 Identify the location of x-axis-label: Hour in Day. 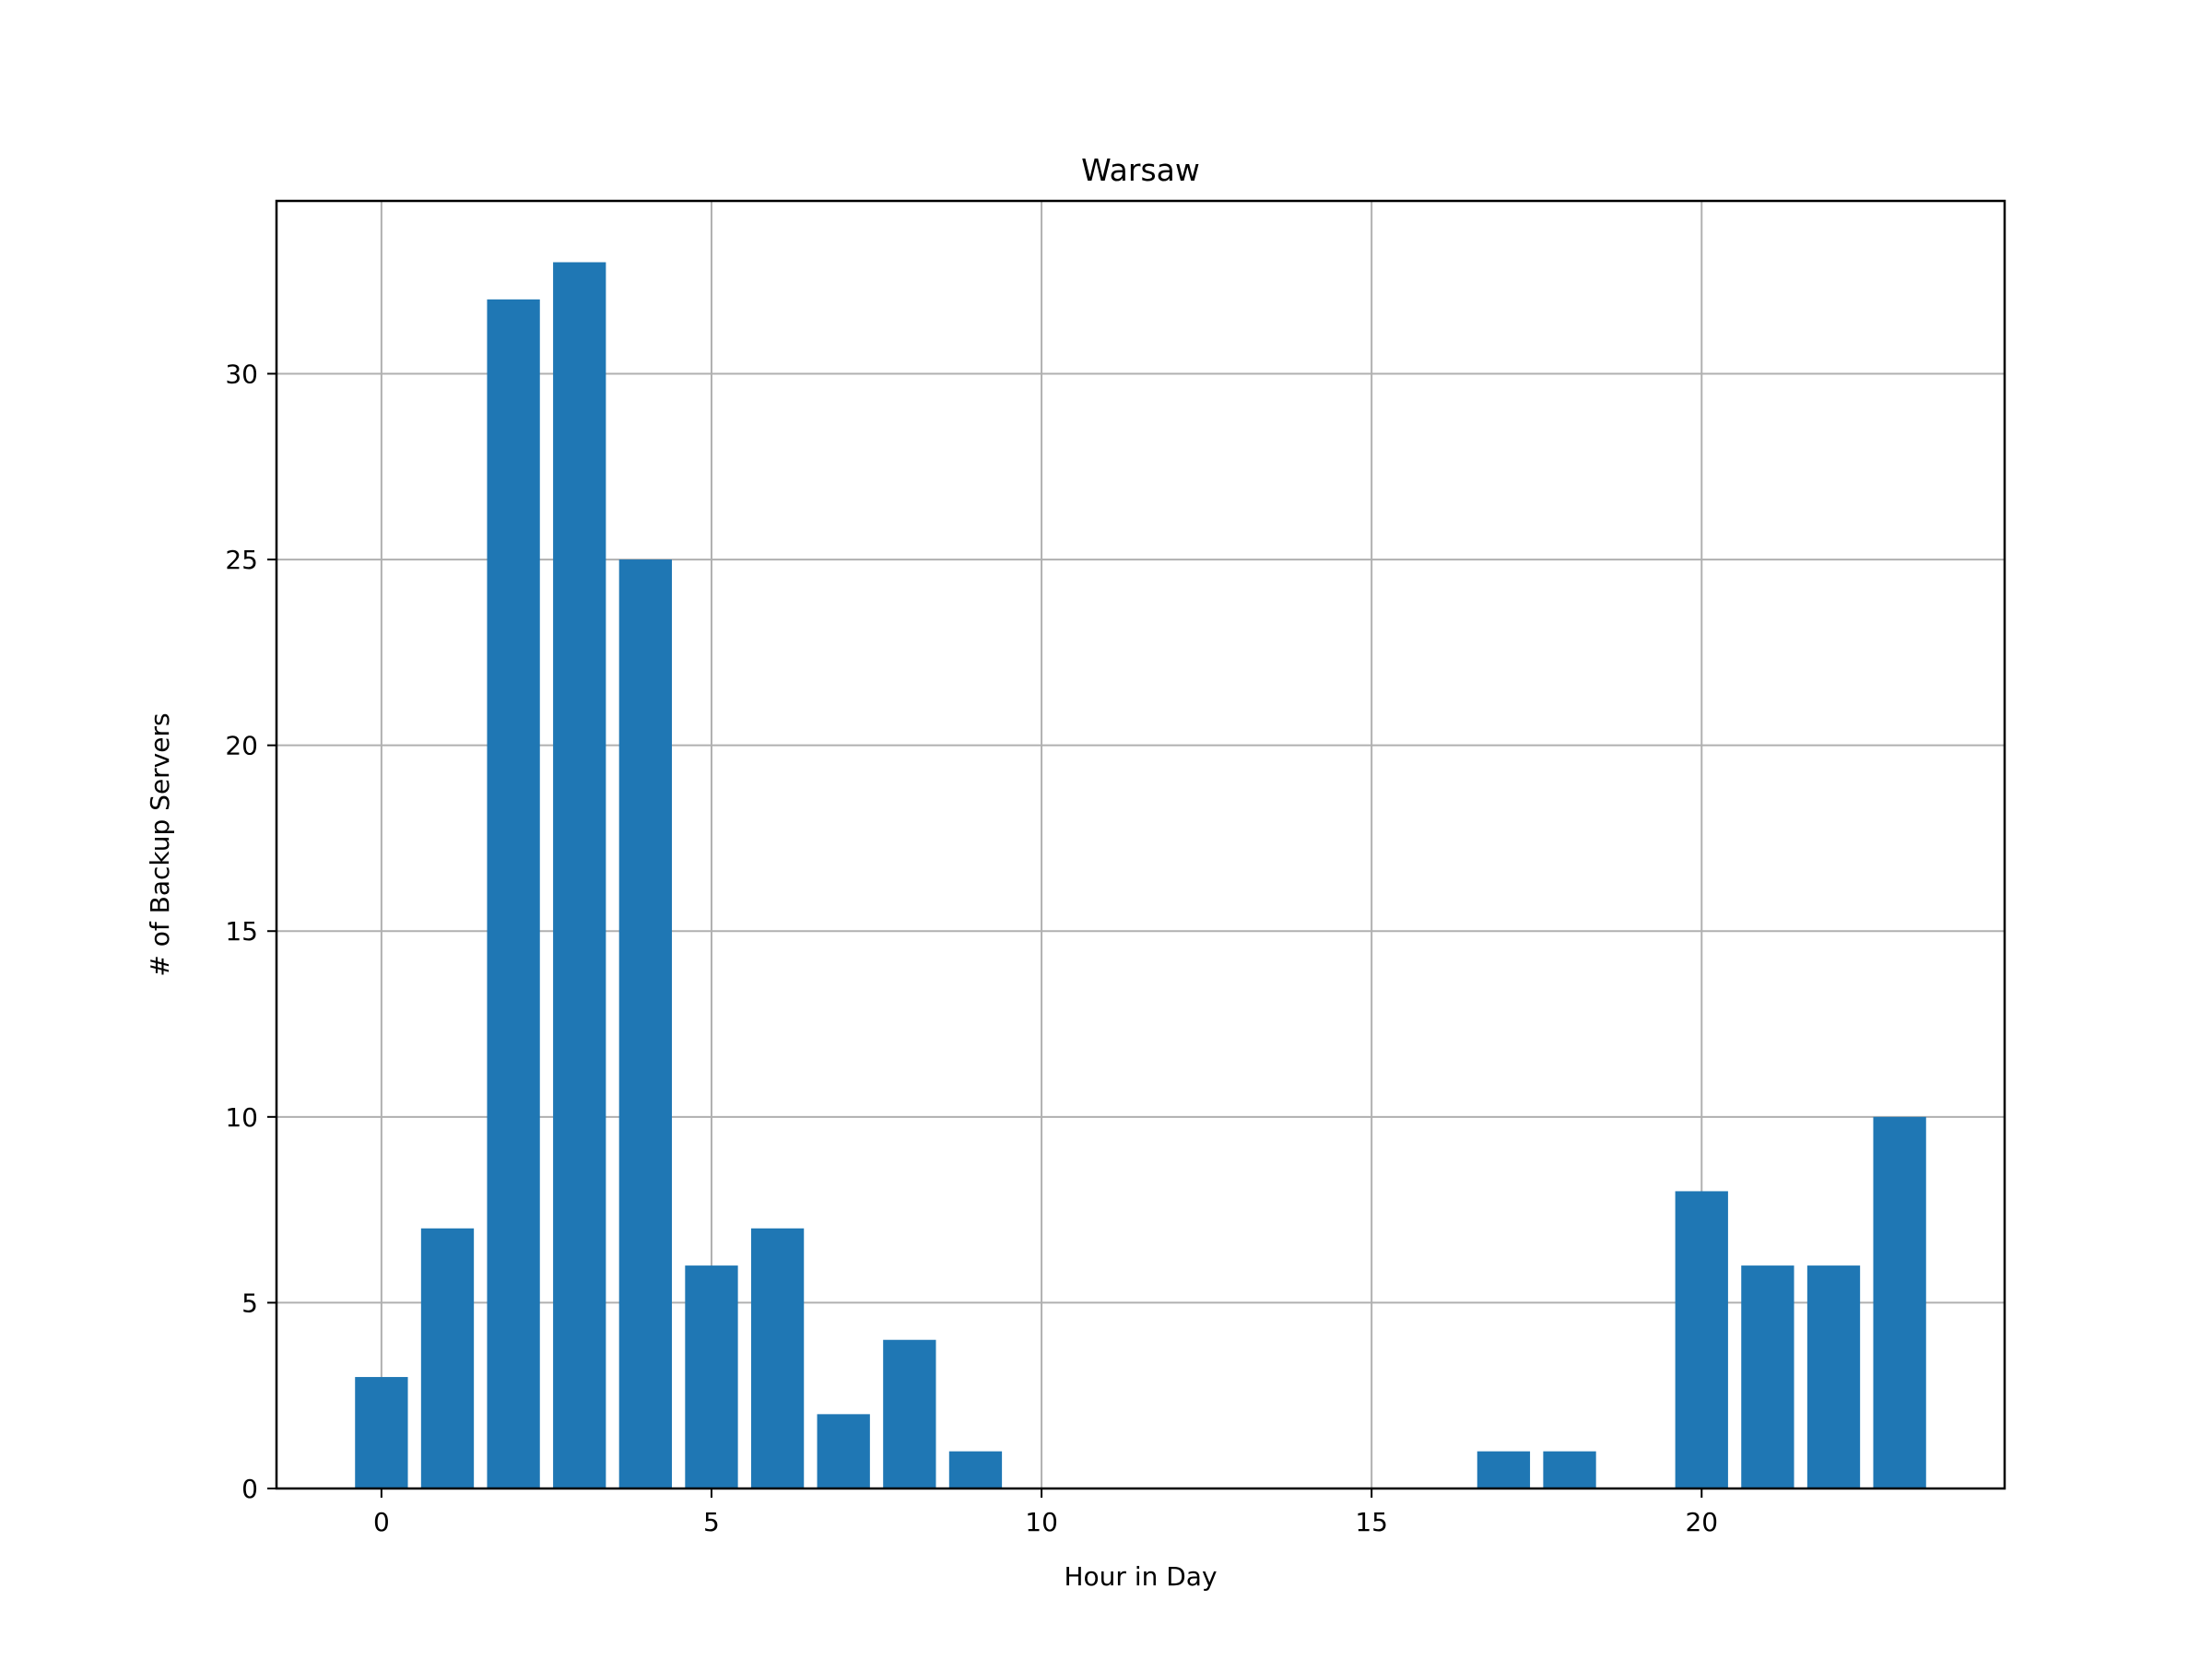
(1140, 1576).